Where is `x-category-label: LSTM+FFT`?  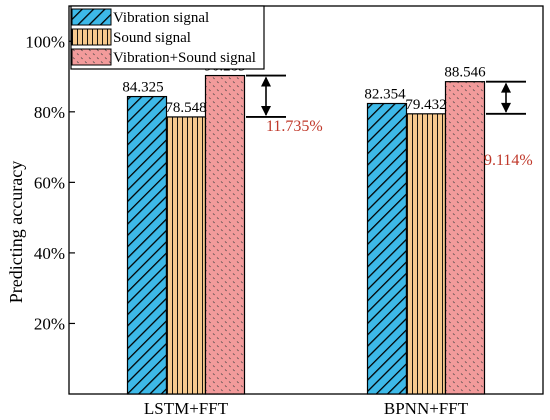 x-category-label: LSTM+FFT is located at coordinates (186, 408).